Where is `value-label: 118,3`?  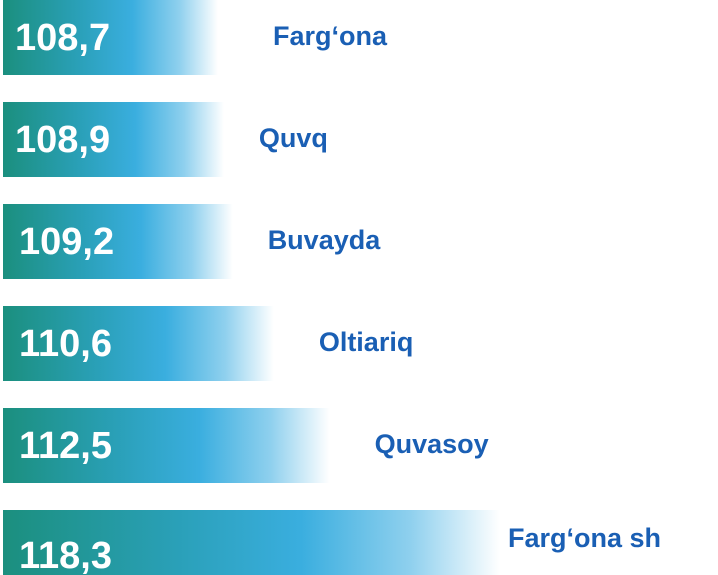
value-label: 118,3 is located at coordinates (65, 555).